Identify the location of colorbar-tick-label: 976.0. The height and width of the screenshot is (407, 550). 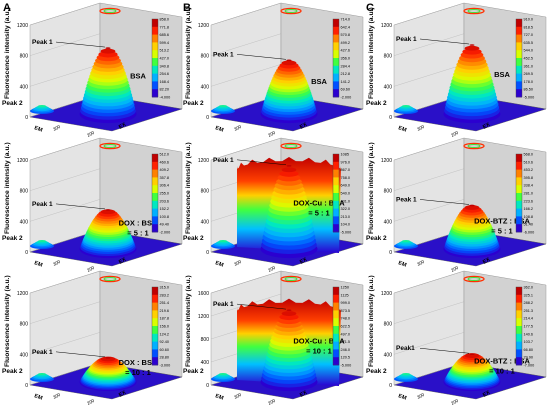
(346, 162).